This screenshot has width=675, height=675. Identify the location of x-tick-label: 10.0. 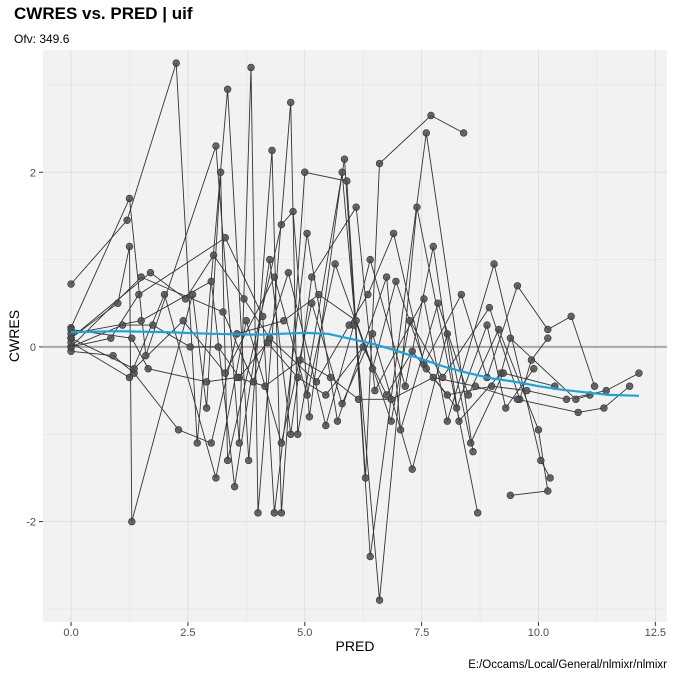
(538, 633).